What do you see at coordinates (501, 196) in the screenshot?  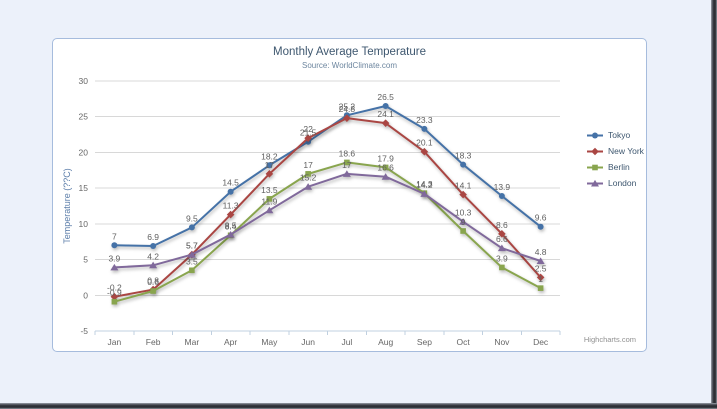 I see `point-tokyo-Nov` at bounding box center [501, 196].